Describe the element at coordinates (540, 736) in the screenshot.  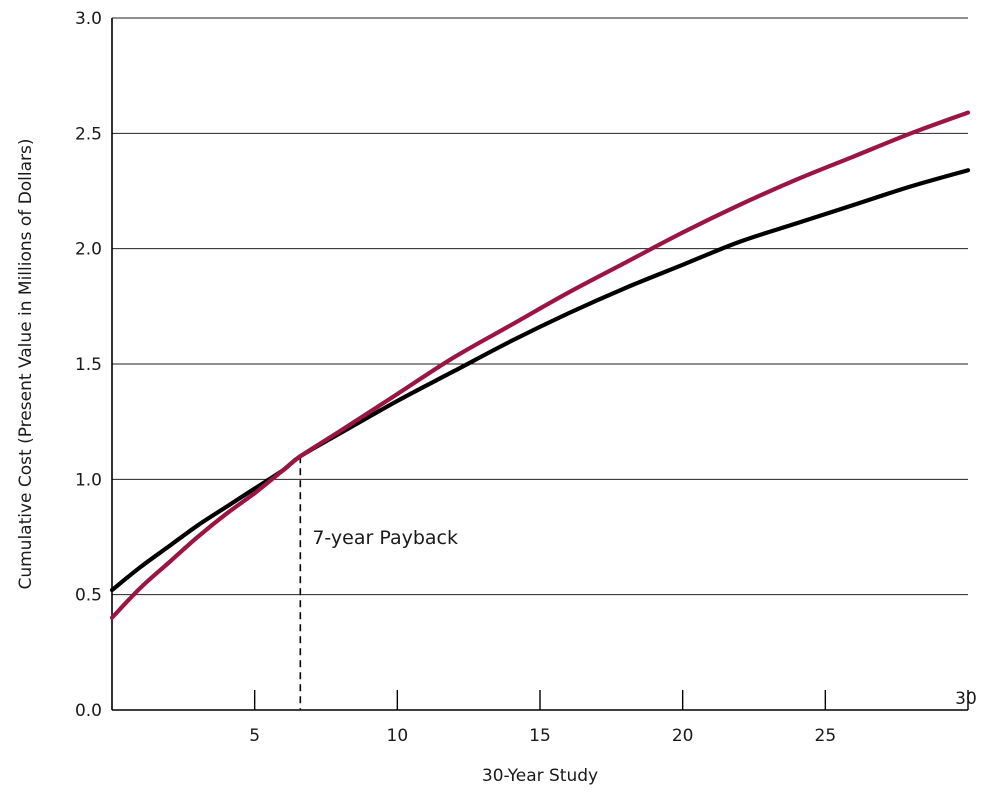
I see `x-tick-label-2: 15` at that location.